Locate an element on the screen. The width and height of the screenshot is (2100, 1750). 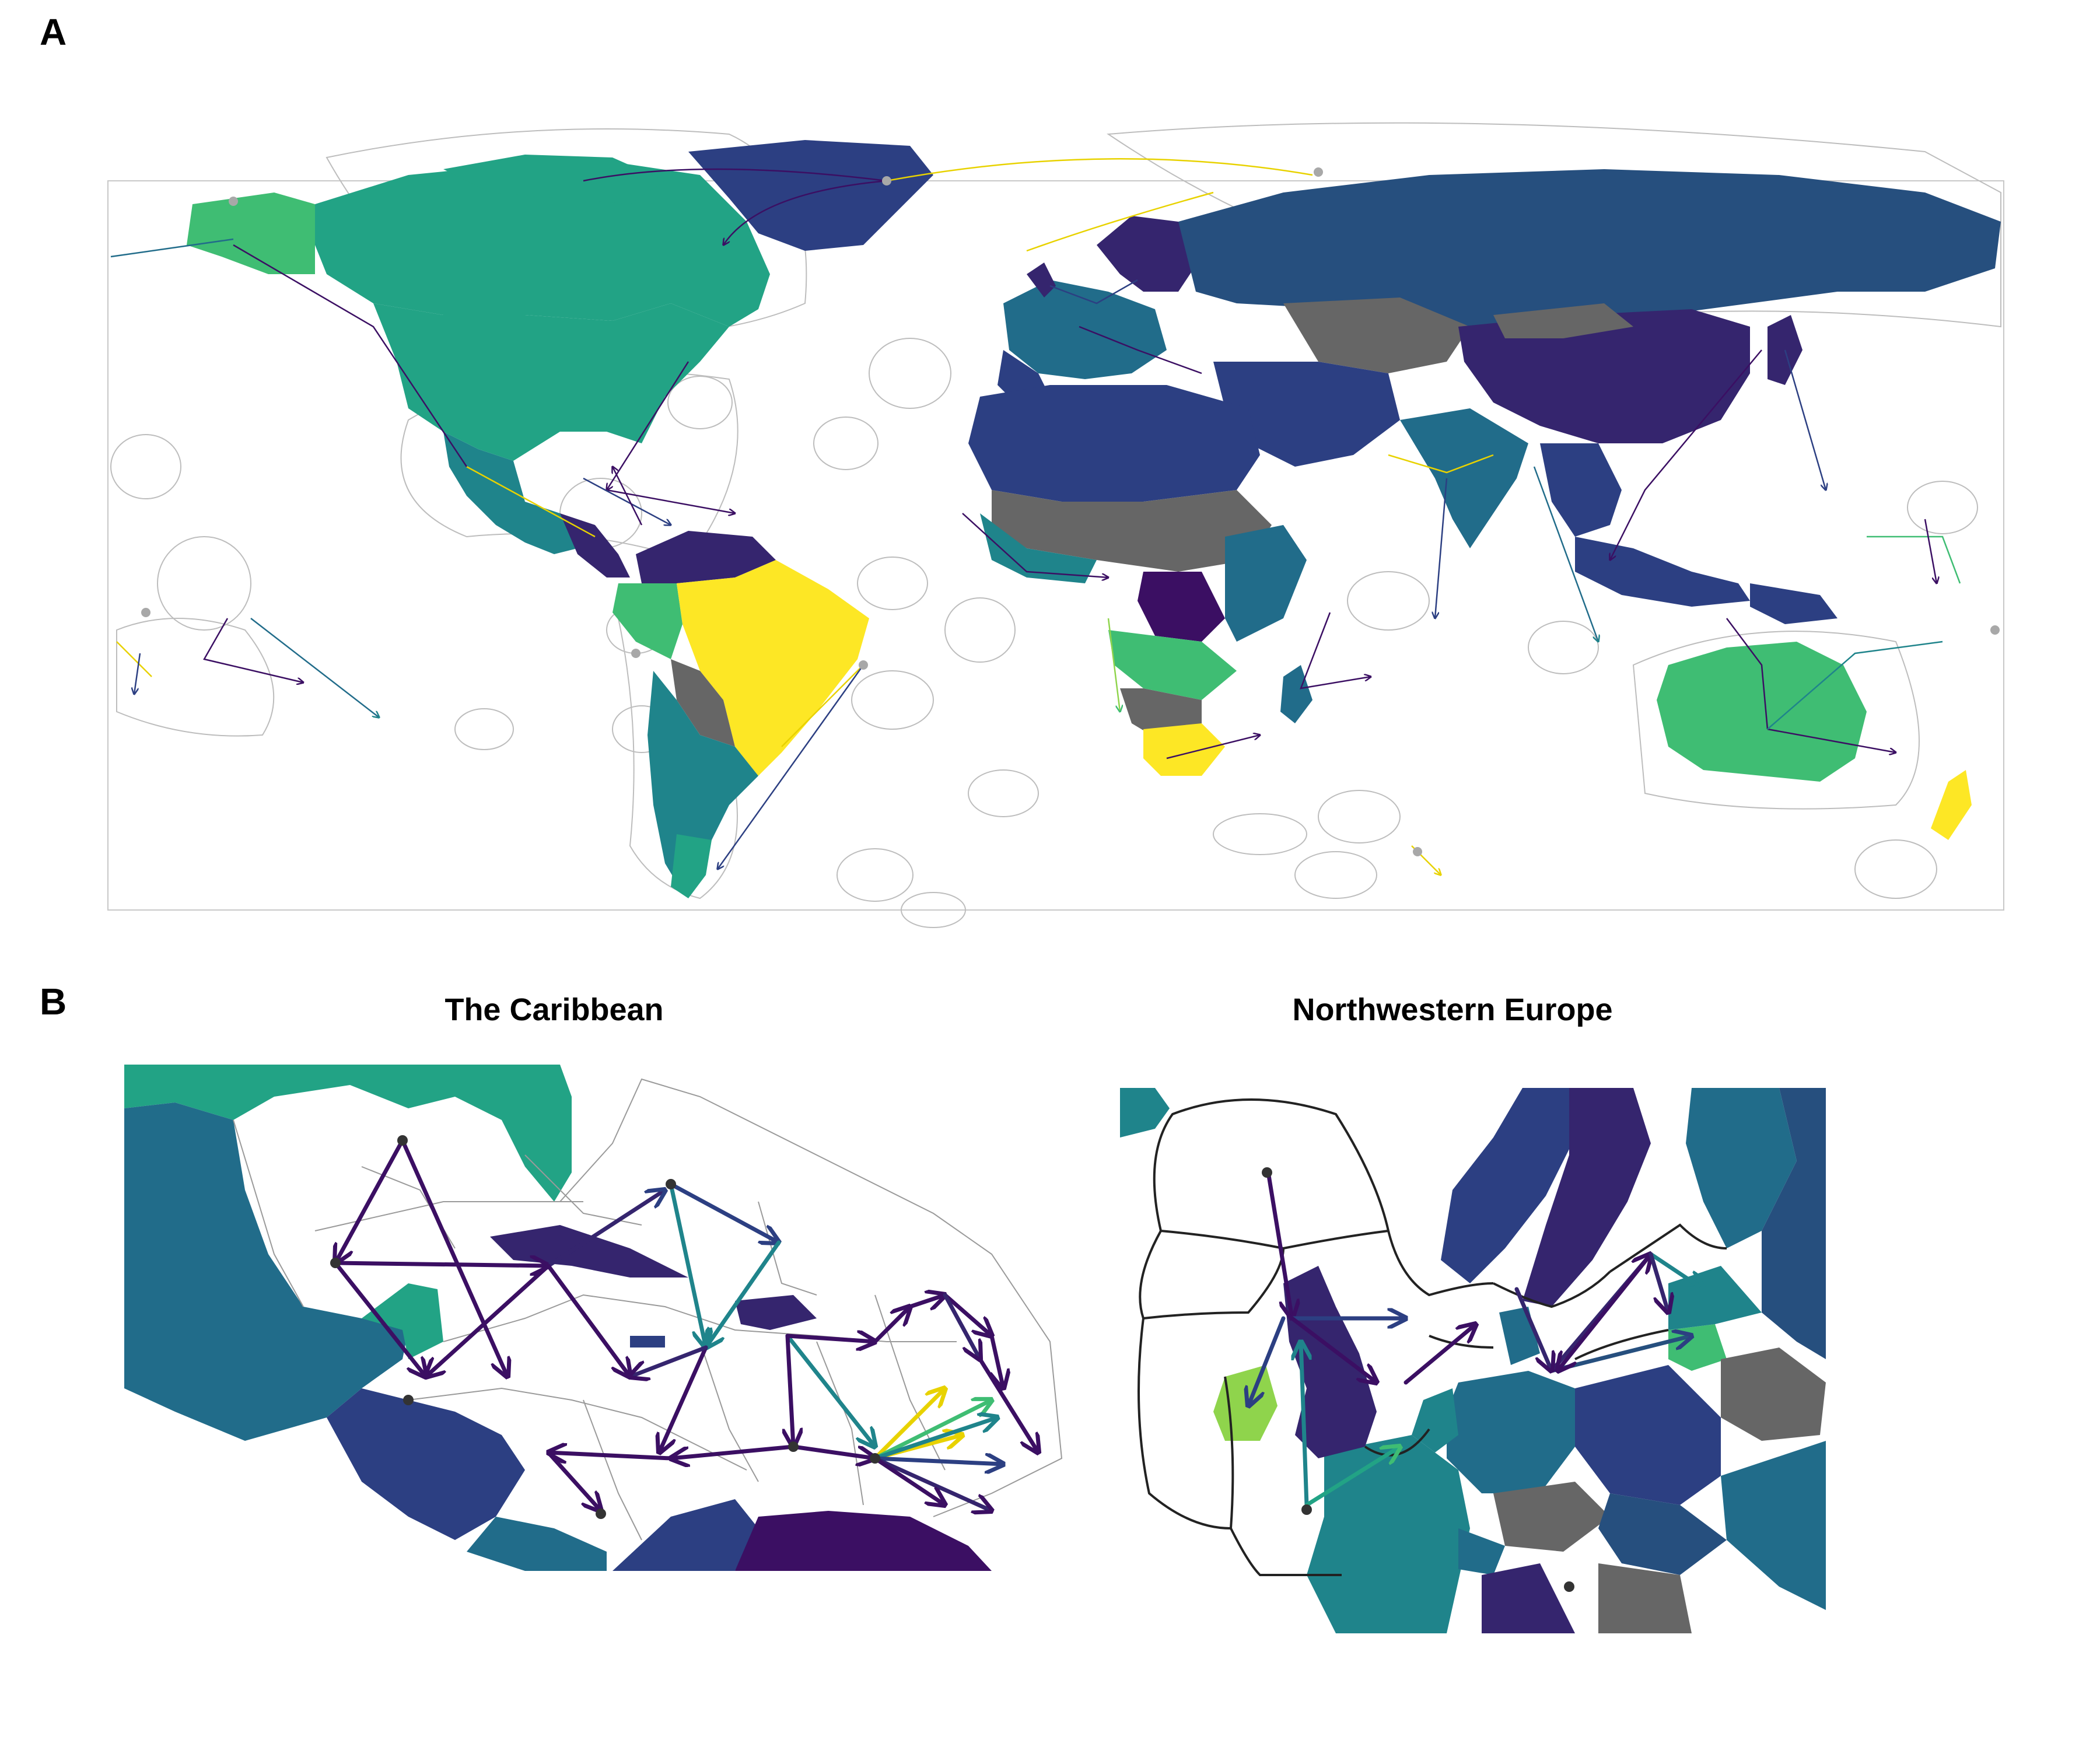
europe-russia-land is located at coordinates (1794, 1223).